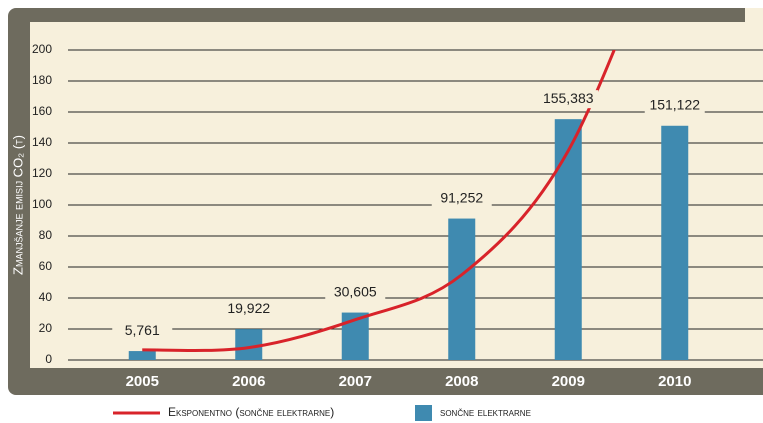 Image resolution: width=763 pixels, height=423 pixels. I want to click on value-label: 5,761, so click(142, 330).